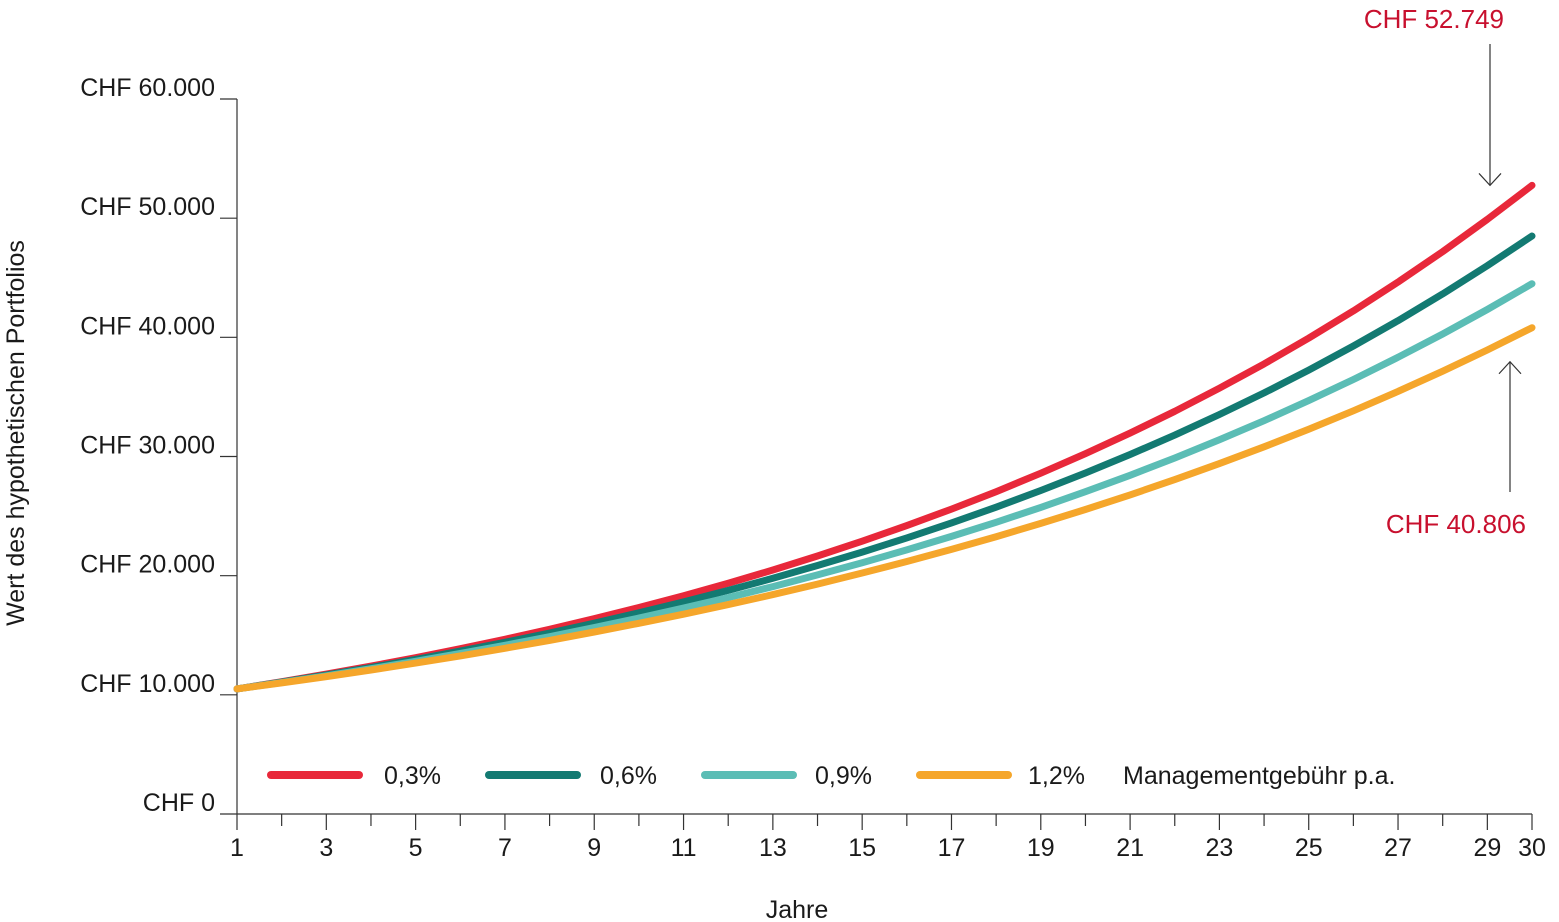 The width and height of the screenshot is (1559, 922). What do you see at coordinates (1056, 776) in the screenshot?
I see `legend-label: 1,2%` at bounding box center [1056, 776].